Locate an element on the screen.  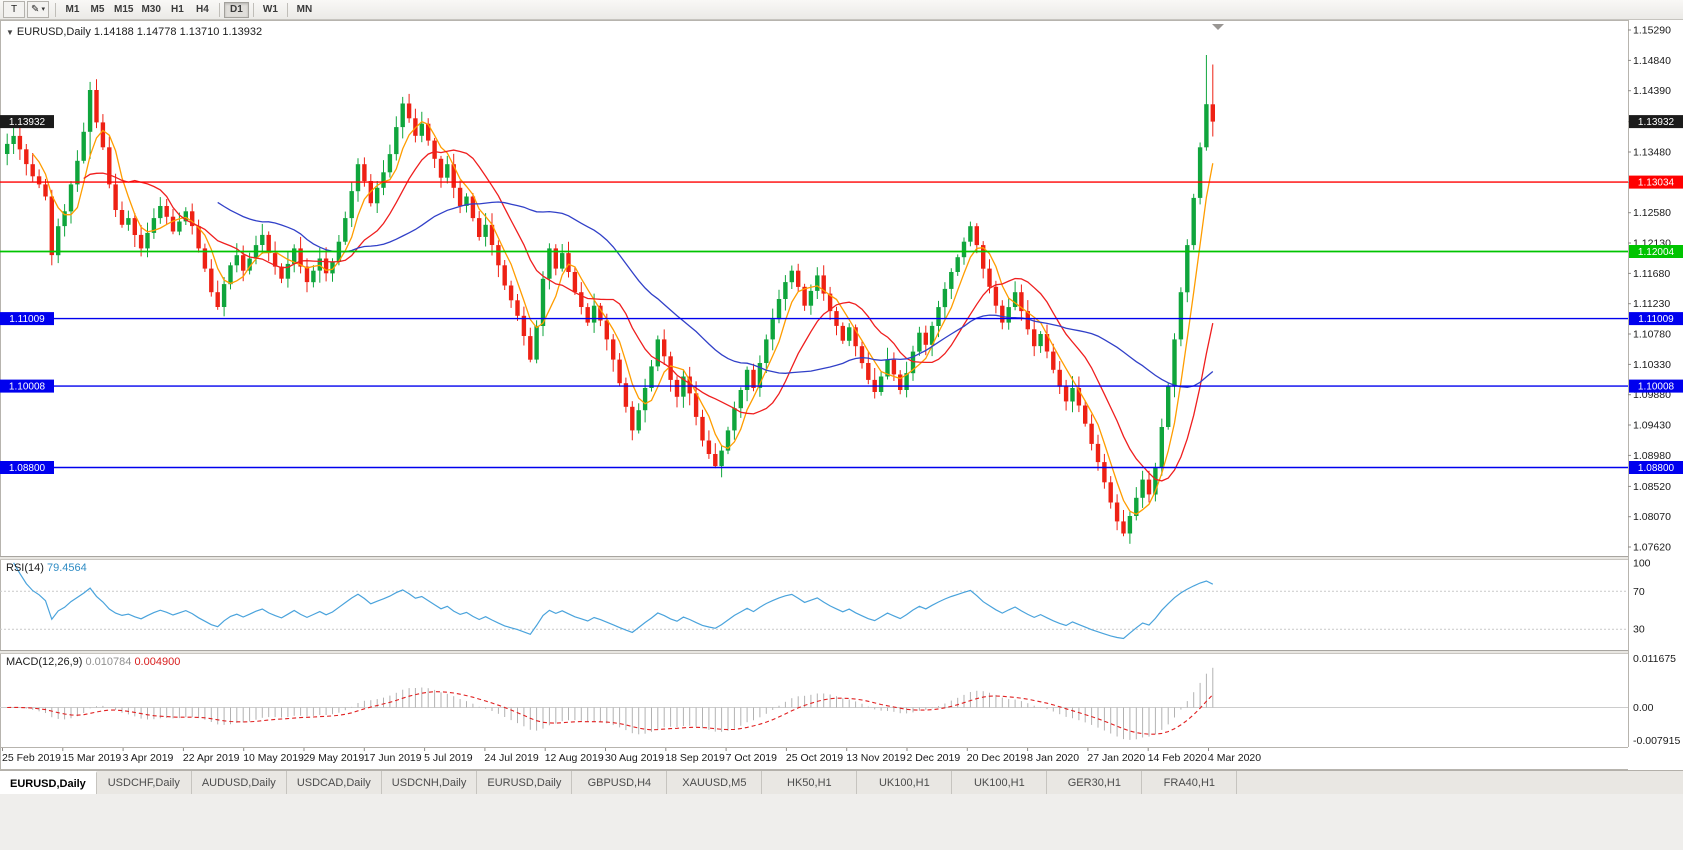
time-axis-label: 20 Dec 2019 is located at coordinates (997, 758).